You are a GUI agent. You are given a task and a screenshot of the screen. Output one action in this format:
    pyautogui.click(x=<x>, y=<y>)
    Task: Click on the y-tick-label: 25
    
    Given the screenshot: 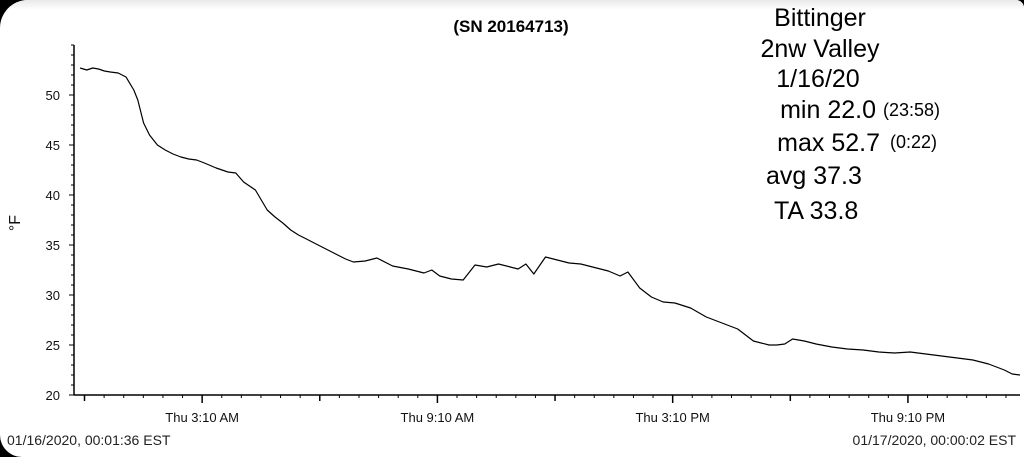 What is the action you would take?
    pyautogui.click(x=53, y=345)
    